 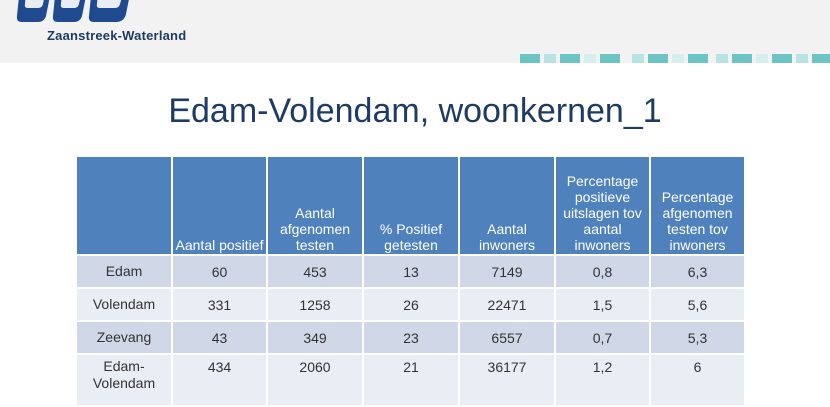 What do you see at coordinates (507, 205) in the screenshot?
I see `column-header: Aantal inwoners` at bounding box center [507, 205].